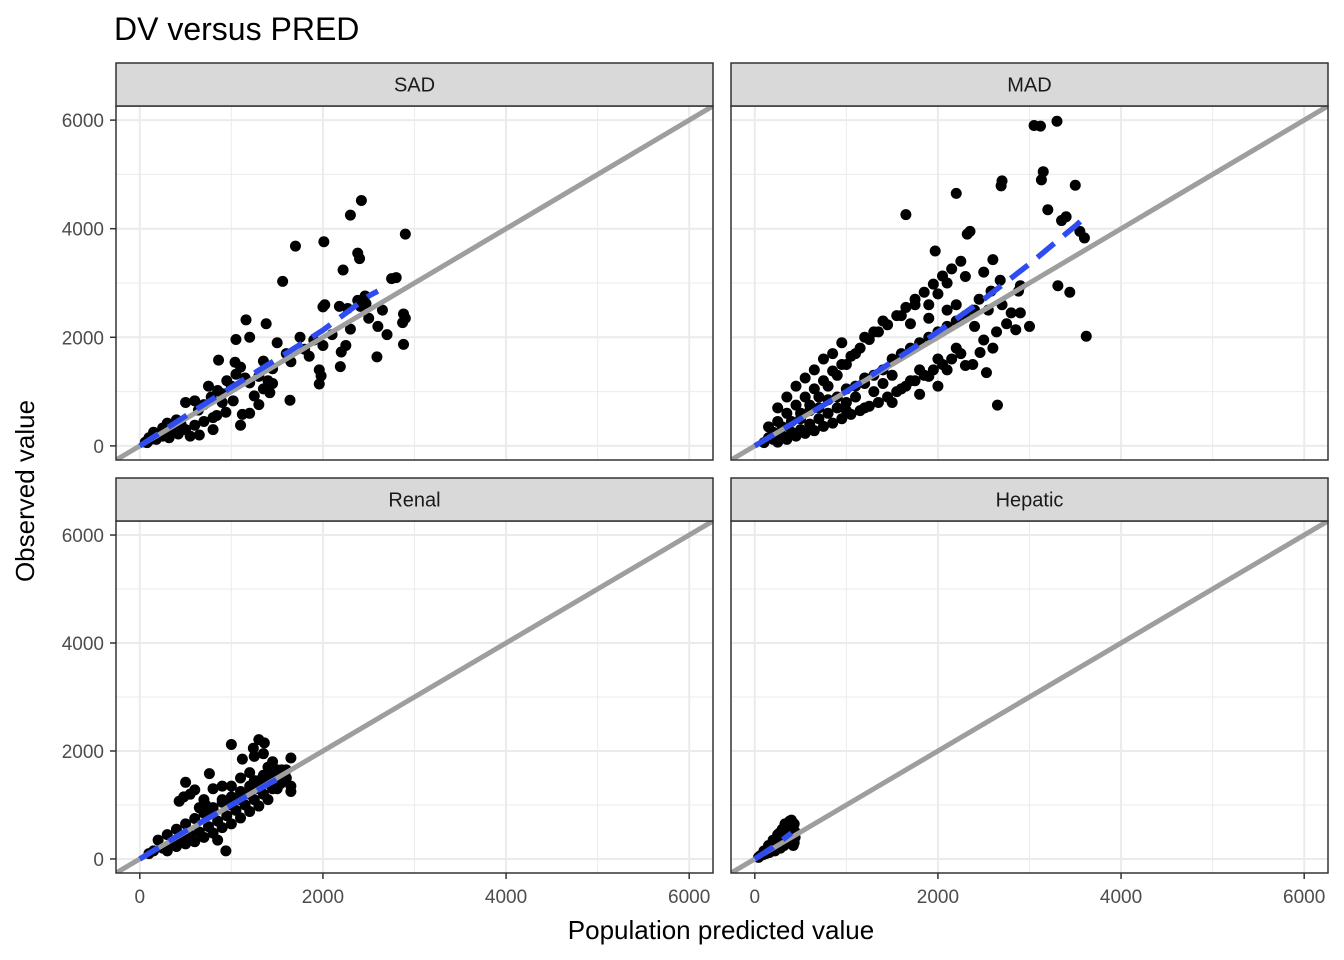  I want to click on x-axis-title: Population predicted value, so click(721, 930).